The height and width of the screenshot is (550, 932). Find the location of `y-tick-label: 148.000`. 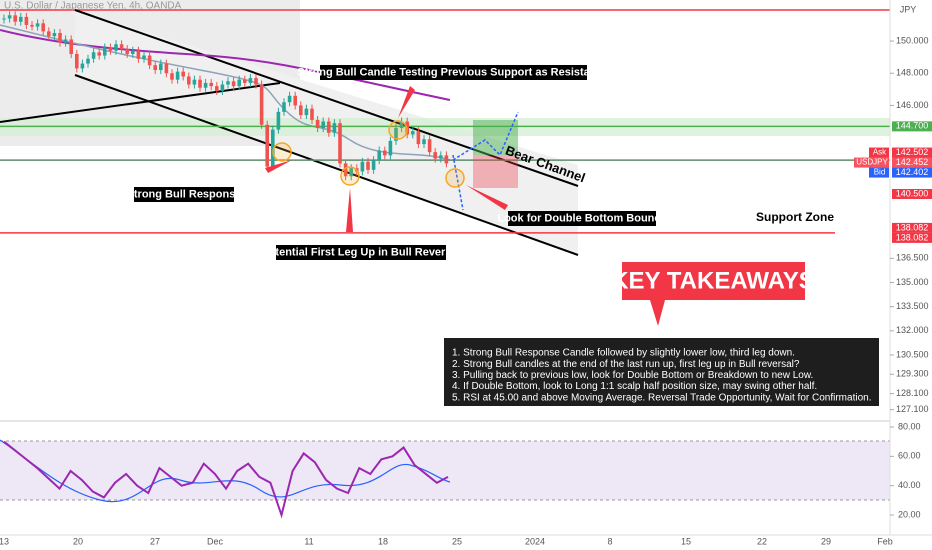

y-tick-label: 148.000 is located at coordinates (912, 73).